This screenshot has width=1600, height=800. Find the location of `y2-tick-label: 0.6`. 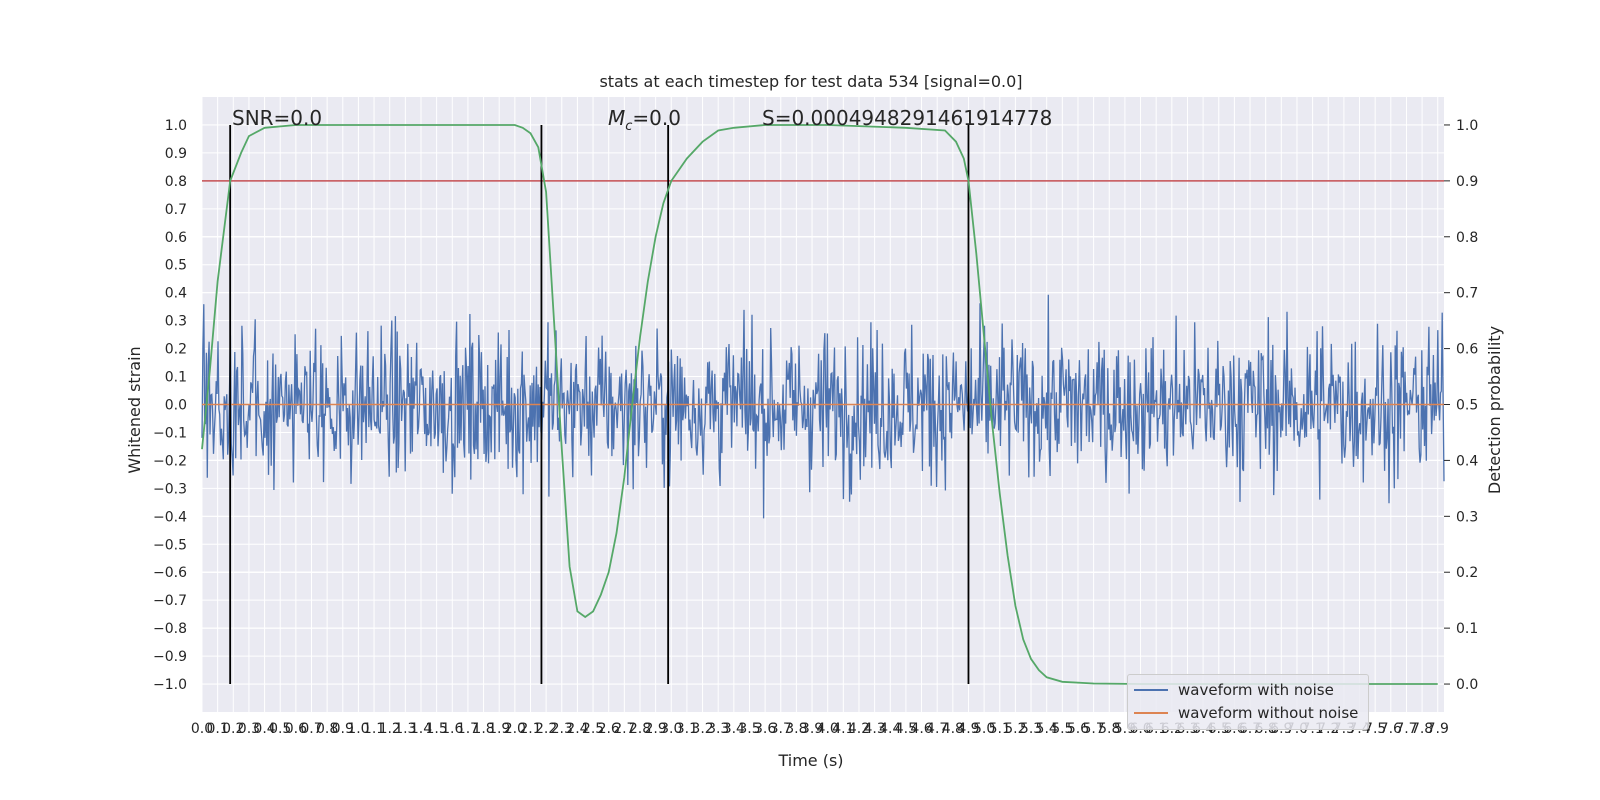

y2-tick-label: 0.6 is located at coordinates (1467, 350).